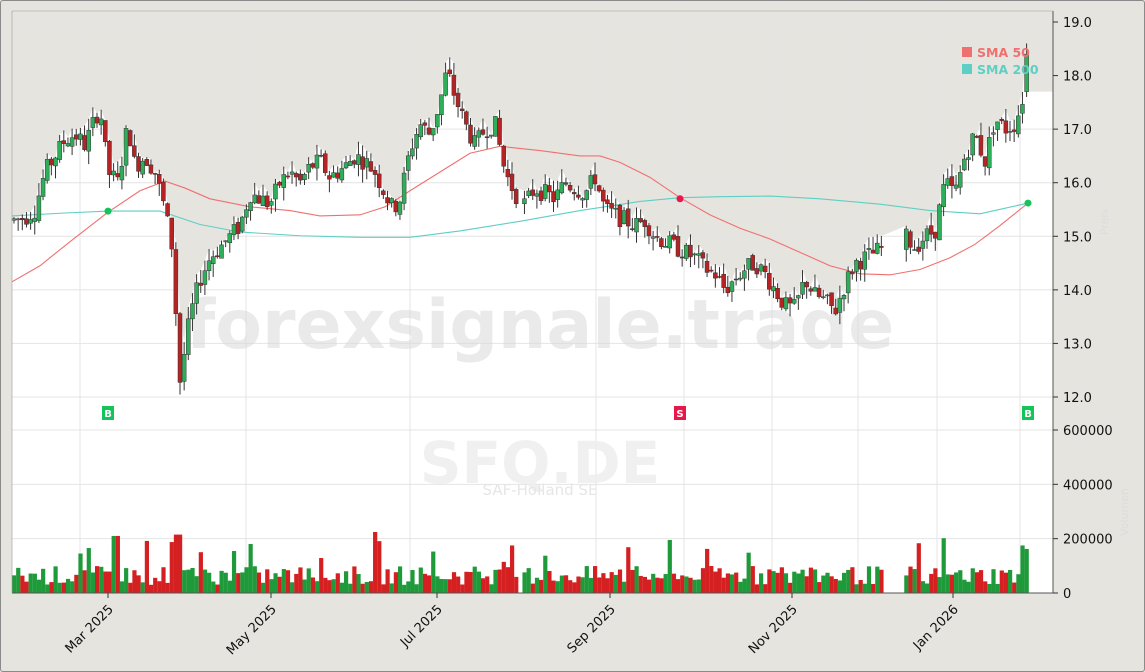 The width and height of the screenshot is (1145, 672). What do you see at coordinates (108, 413) in the screenshot?
I see `buy-signal-marker: B` at bounding box center [108, 413].